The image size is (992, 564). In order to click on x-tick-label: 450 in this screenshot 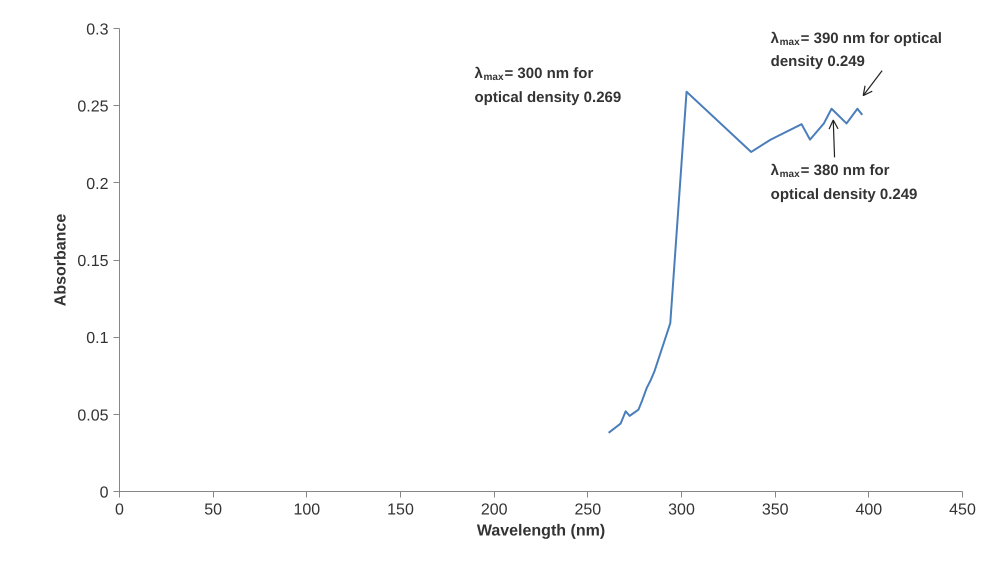, I will do `click(962, 510)`.